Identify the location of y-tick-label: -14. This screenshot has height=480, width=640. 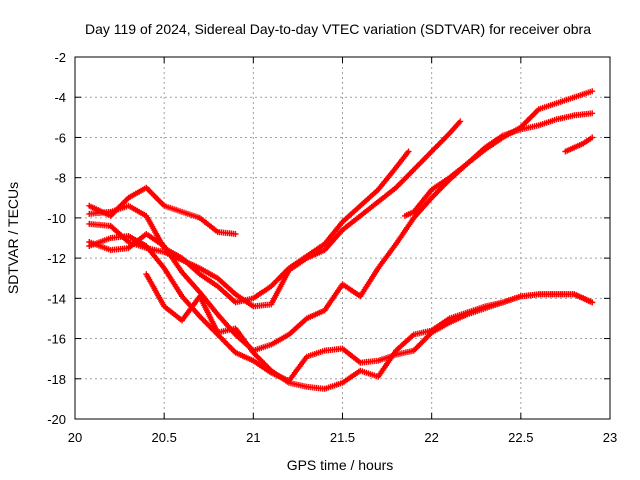
(56, 298).